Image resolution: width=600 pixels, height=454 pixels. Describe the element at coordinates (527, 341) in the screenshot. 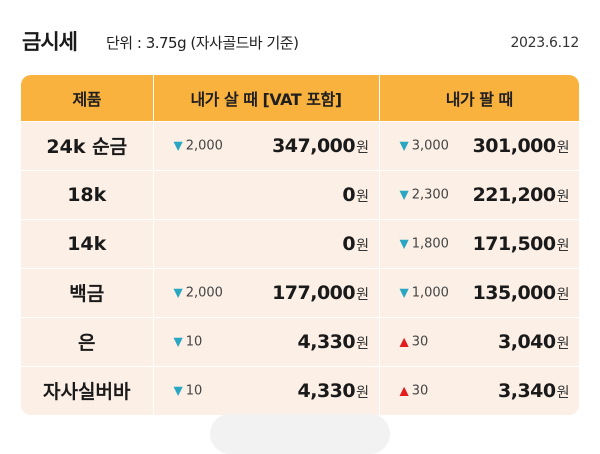

I see `sell-price-value: 3,040` at that location.